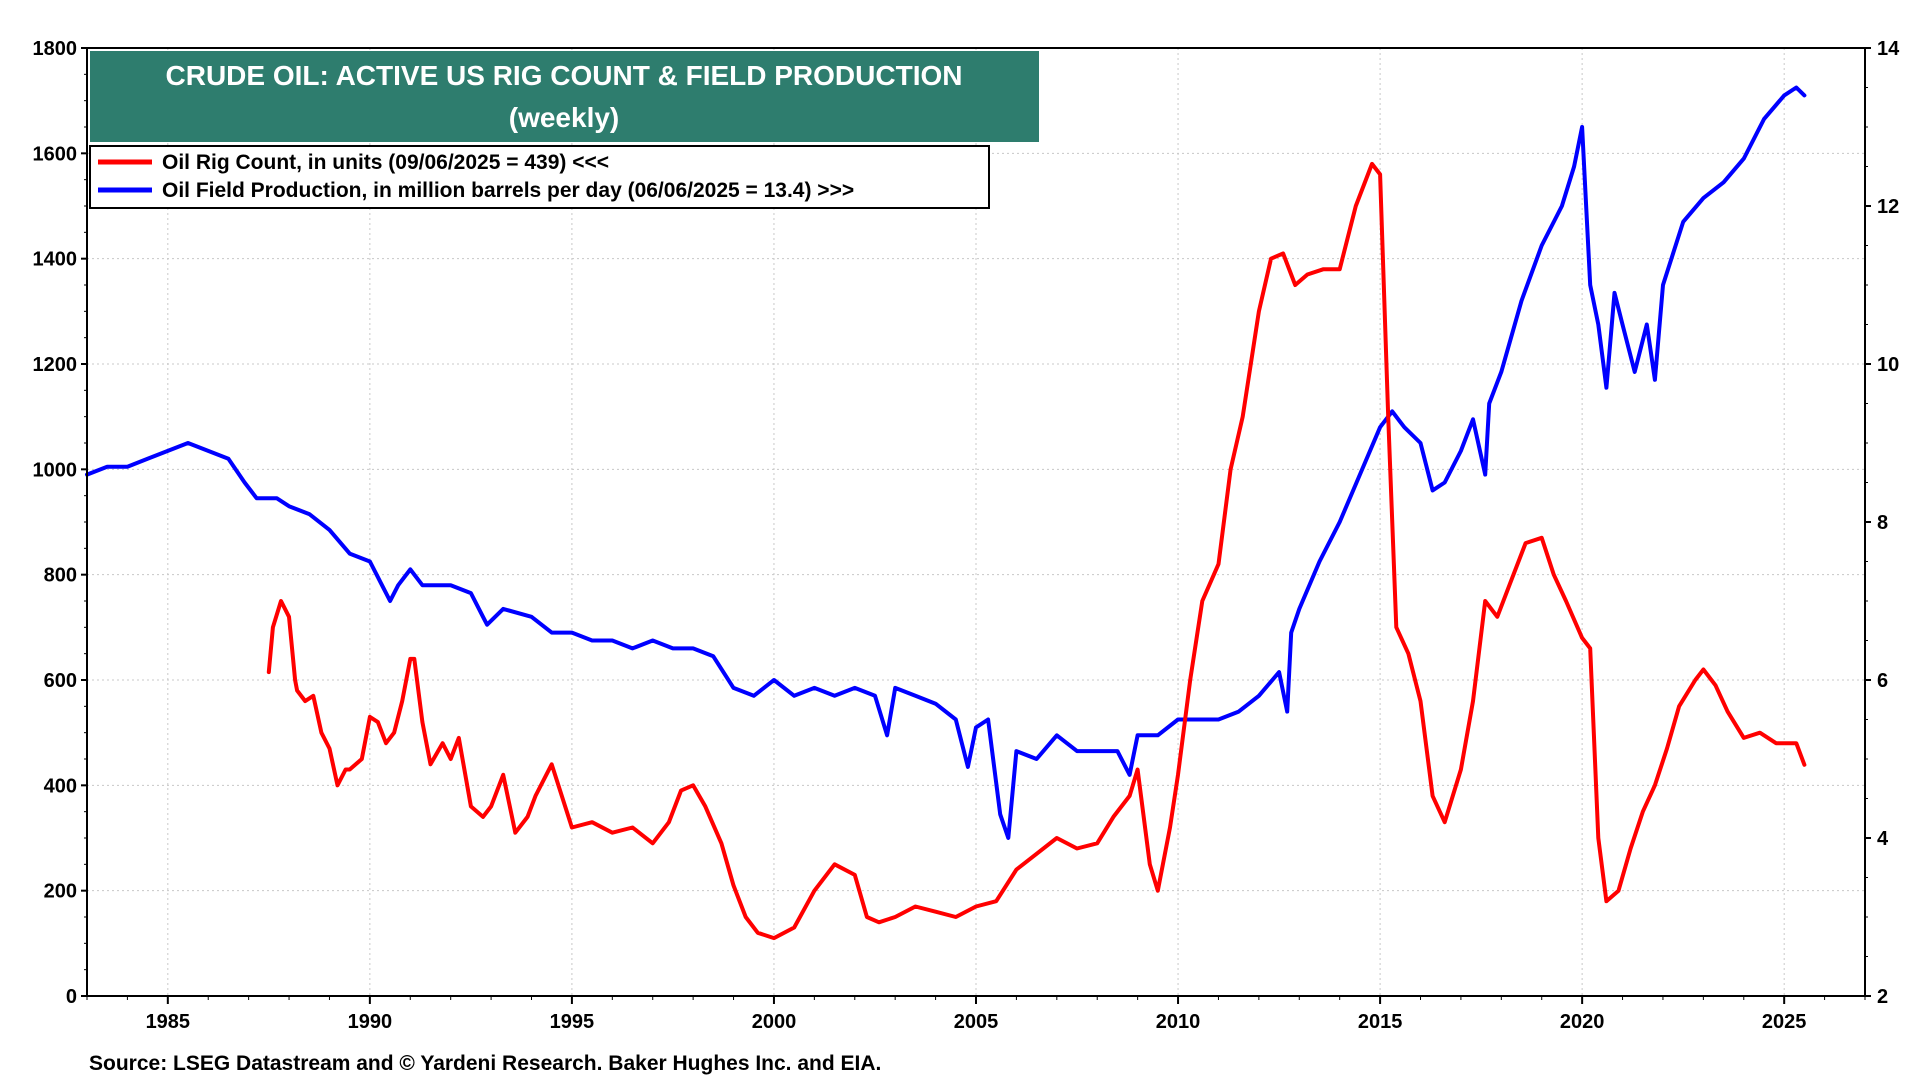 The image size is (1920, 1080). I want to click on y-right-tick-label: 4, so click(1883, 839).